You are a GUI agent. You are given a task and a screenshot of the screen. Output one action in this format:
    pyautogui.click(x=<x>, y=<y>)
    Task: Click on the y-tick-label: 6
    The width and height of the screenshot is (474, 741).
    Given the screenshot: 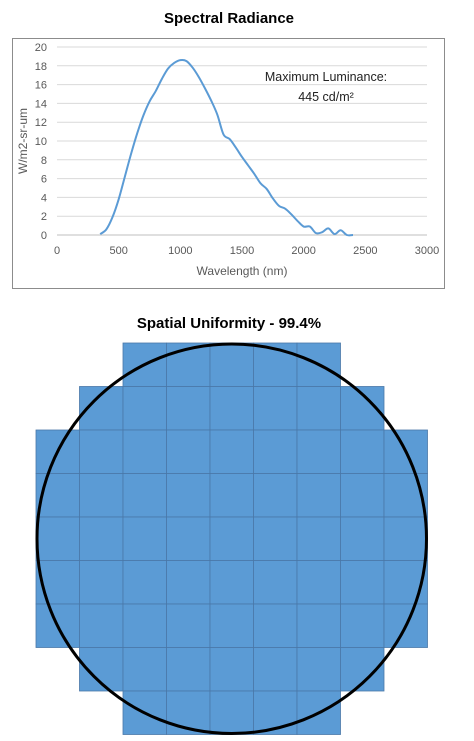 What is the action you would take?
    pyautogui.click(x=44, y=180)
    